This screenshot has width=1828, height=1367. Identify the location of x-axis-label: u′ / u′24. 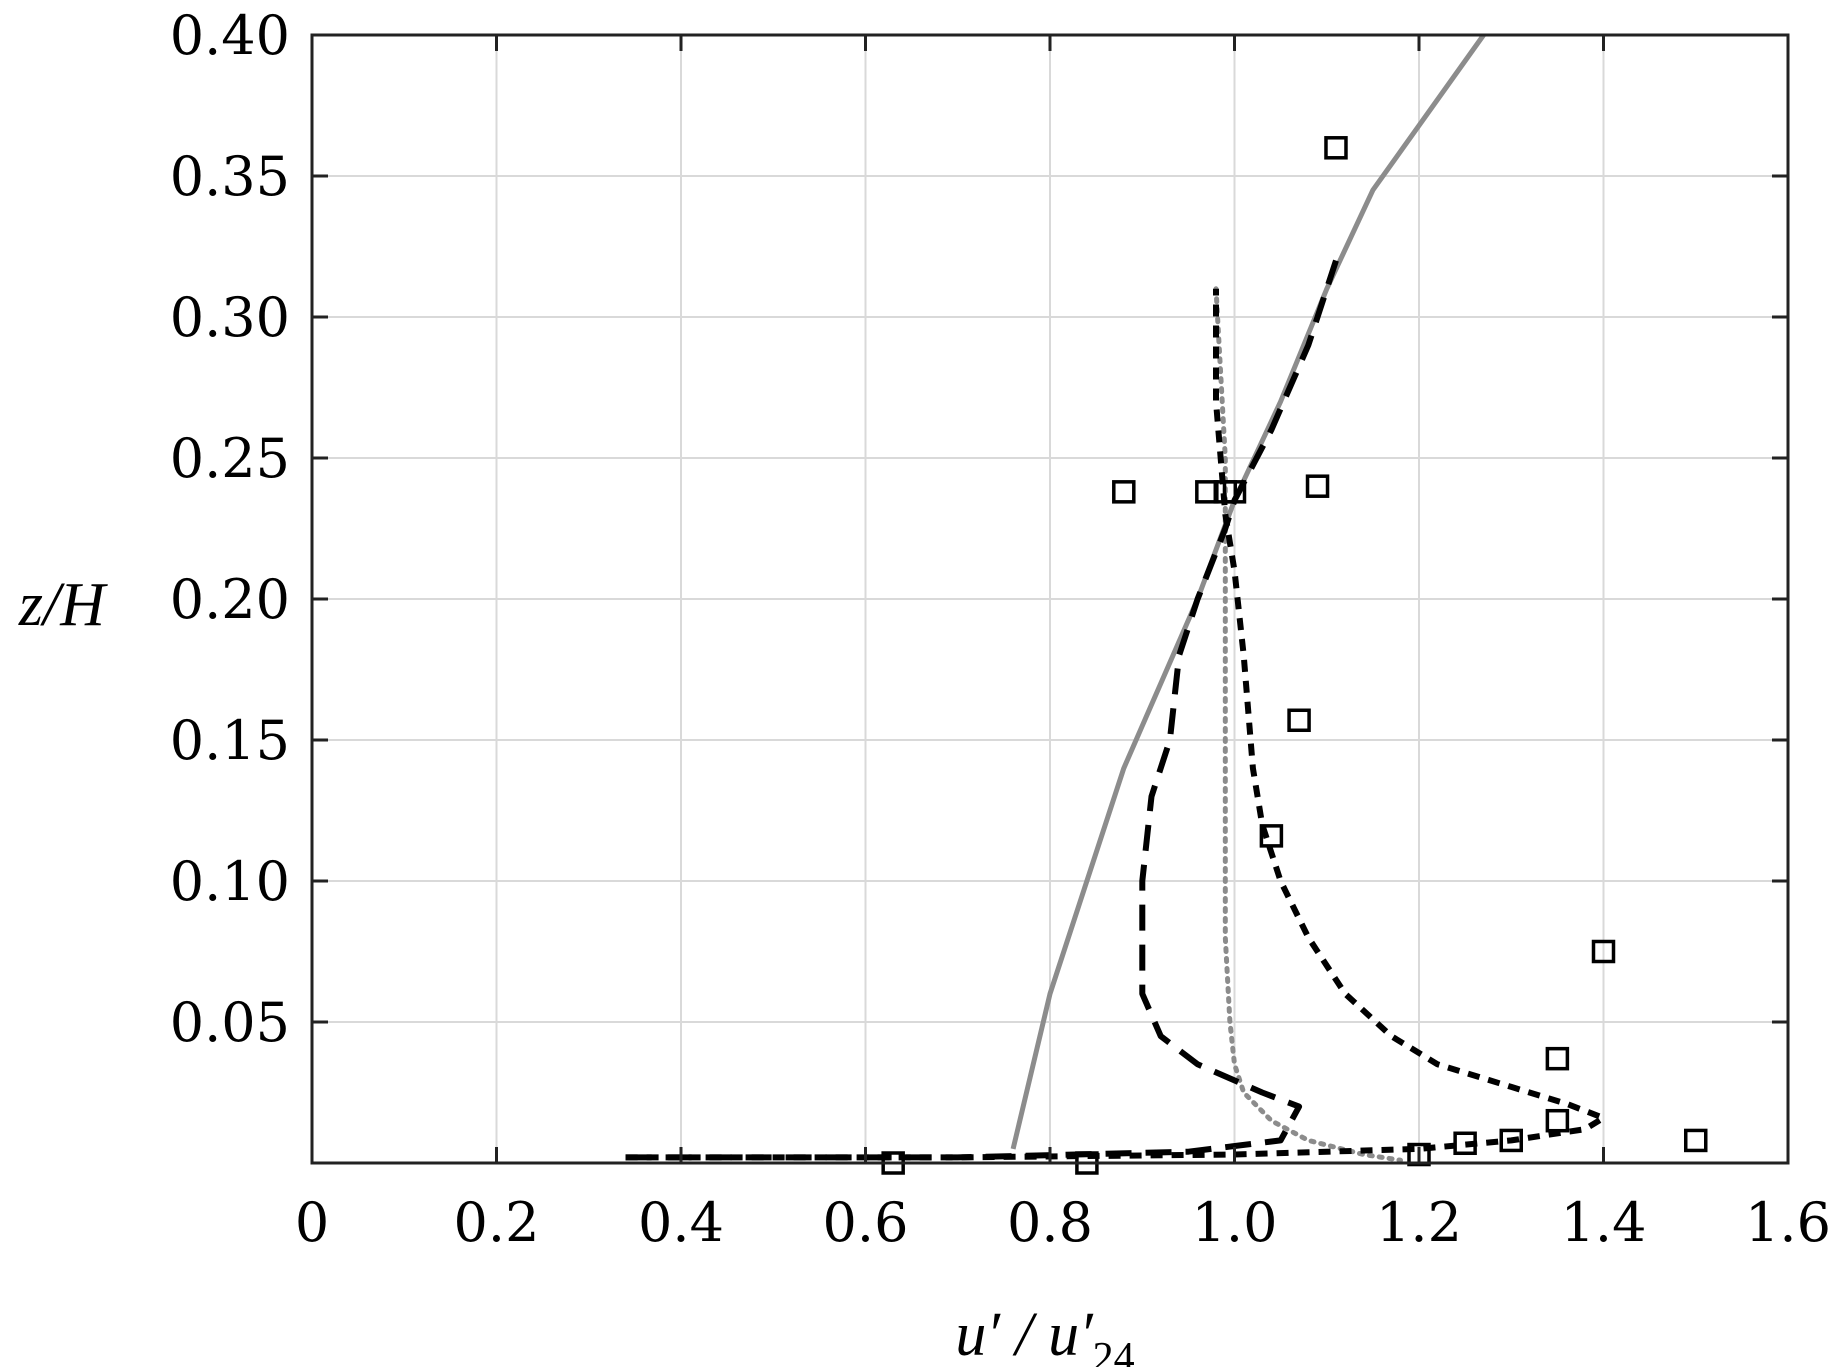
(1044, 1334).